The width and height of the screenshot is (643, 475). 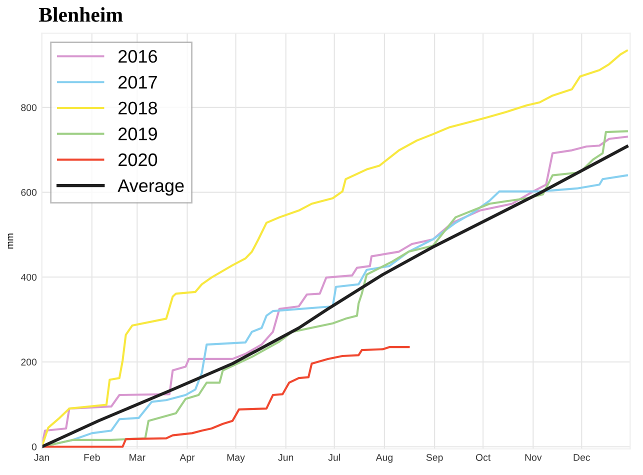 What do you see at coordinates (11, 241) in the screenshot?
I see `y-axis-title: mm` at bounding box center [11, 241].